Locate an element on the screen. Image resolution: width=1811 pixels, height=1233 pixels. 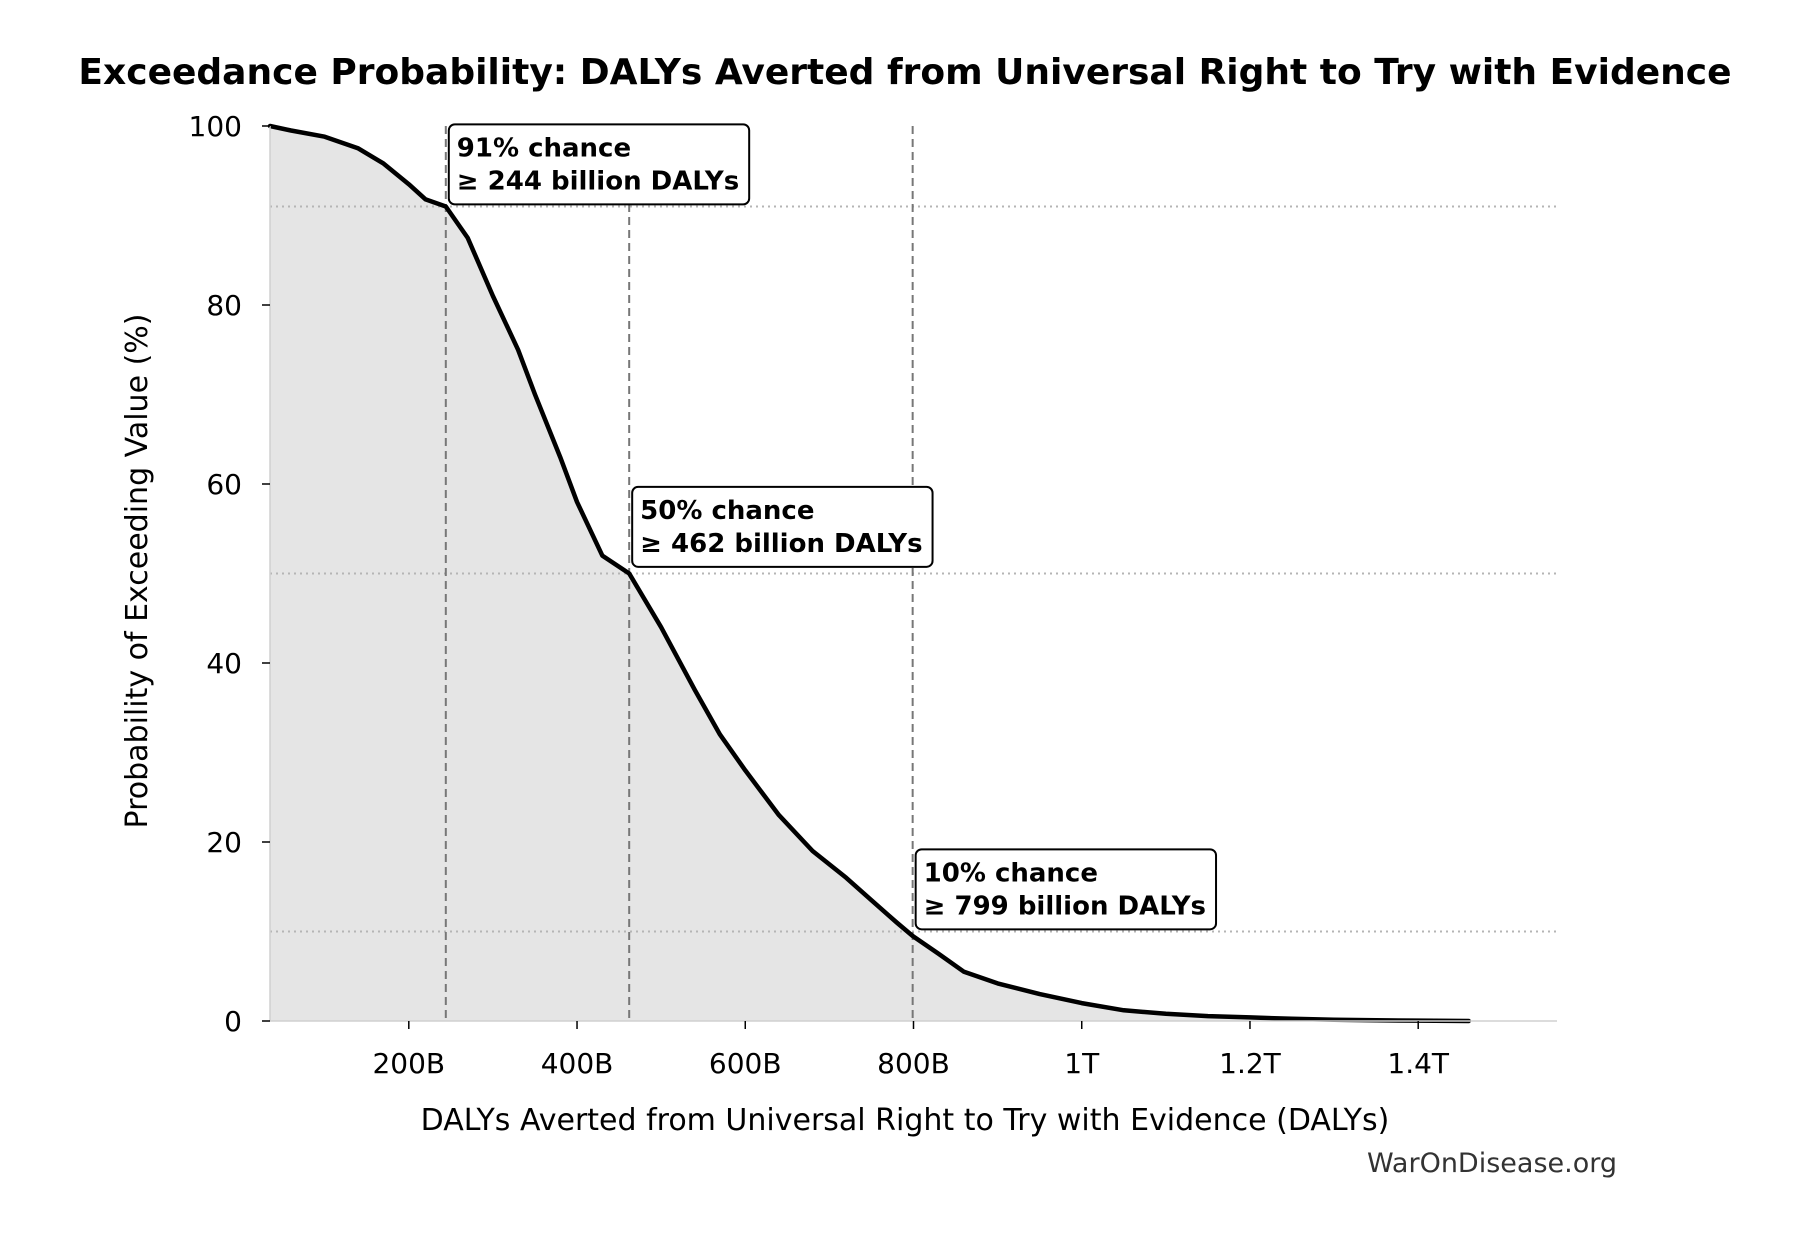
annotation-box: 50% chance≥ 462 billion DALYs is located at coordinates (782, 526).